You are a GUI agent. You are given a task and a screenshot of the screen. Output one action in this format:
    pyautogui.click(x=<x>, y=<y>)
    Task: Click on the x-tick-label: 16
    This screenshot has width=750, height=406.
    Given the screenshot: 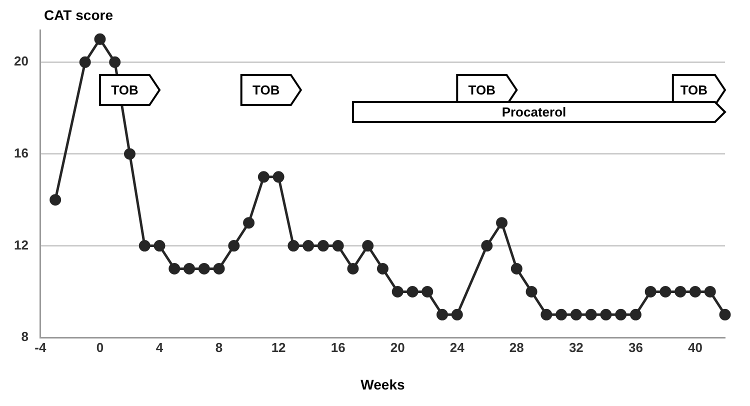 What is the action you would take?
    pyautogui.click(x=338, y=347)
    